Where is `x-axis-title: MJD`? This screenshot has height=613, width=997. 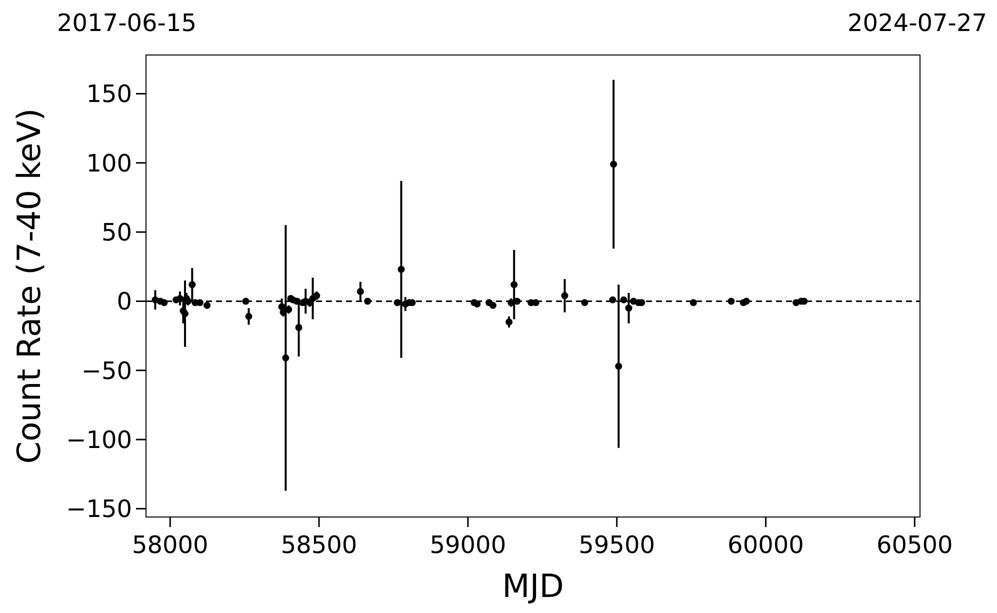
x-axis-title: MJD is located at coordinates (533, 586).